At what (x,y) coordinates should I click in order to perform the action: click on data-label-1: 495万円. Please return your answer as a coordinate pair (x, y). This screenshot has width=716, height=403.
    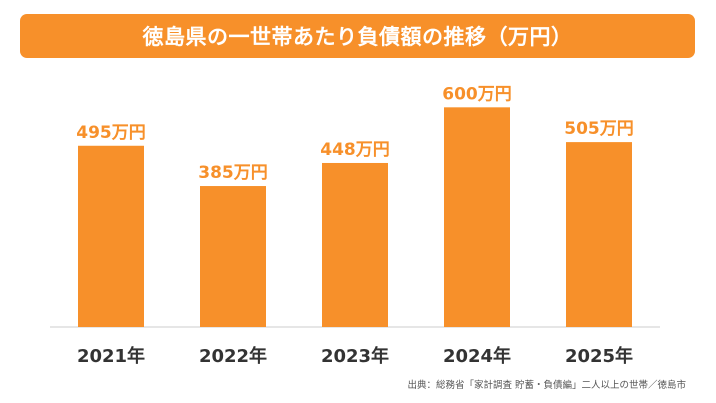
    Looking at the image, I should click on (111, 133).